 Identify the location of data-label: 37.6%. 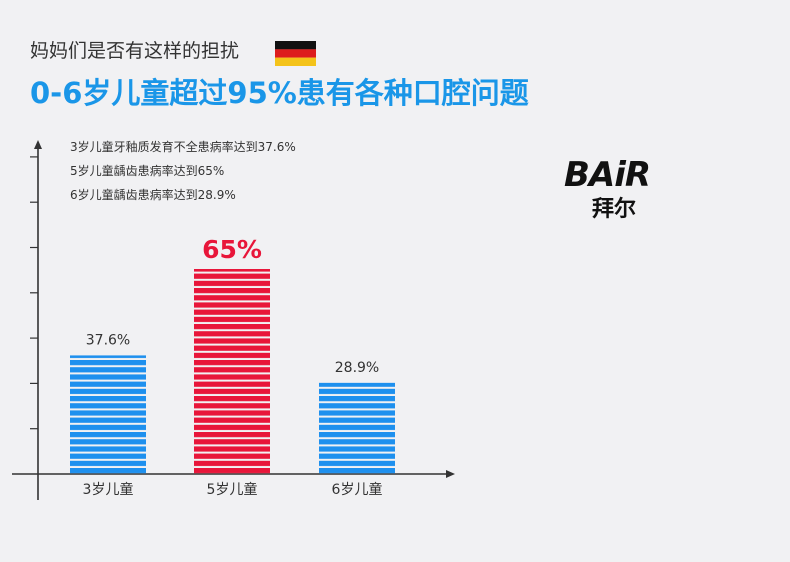
(108, 340).